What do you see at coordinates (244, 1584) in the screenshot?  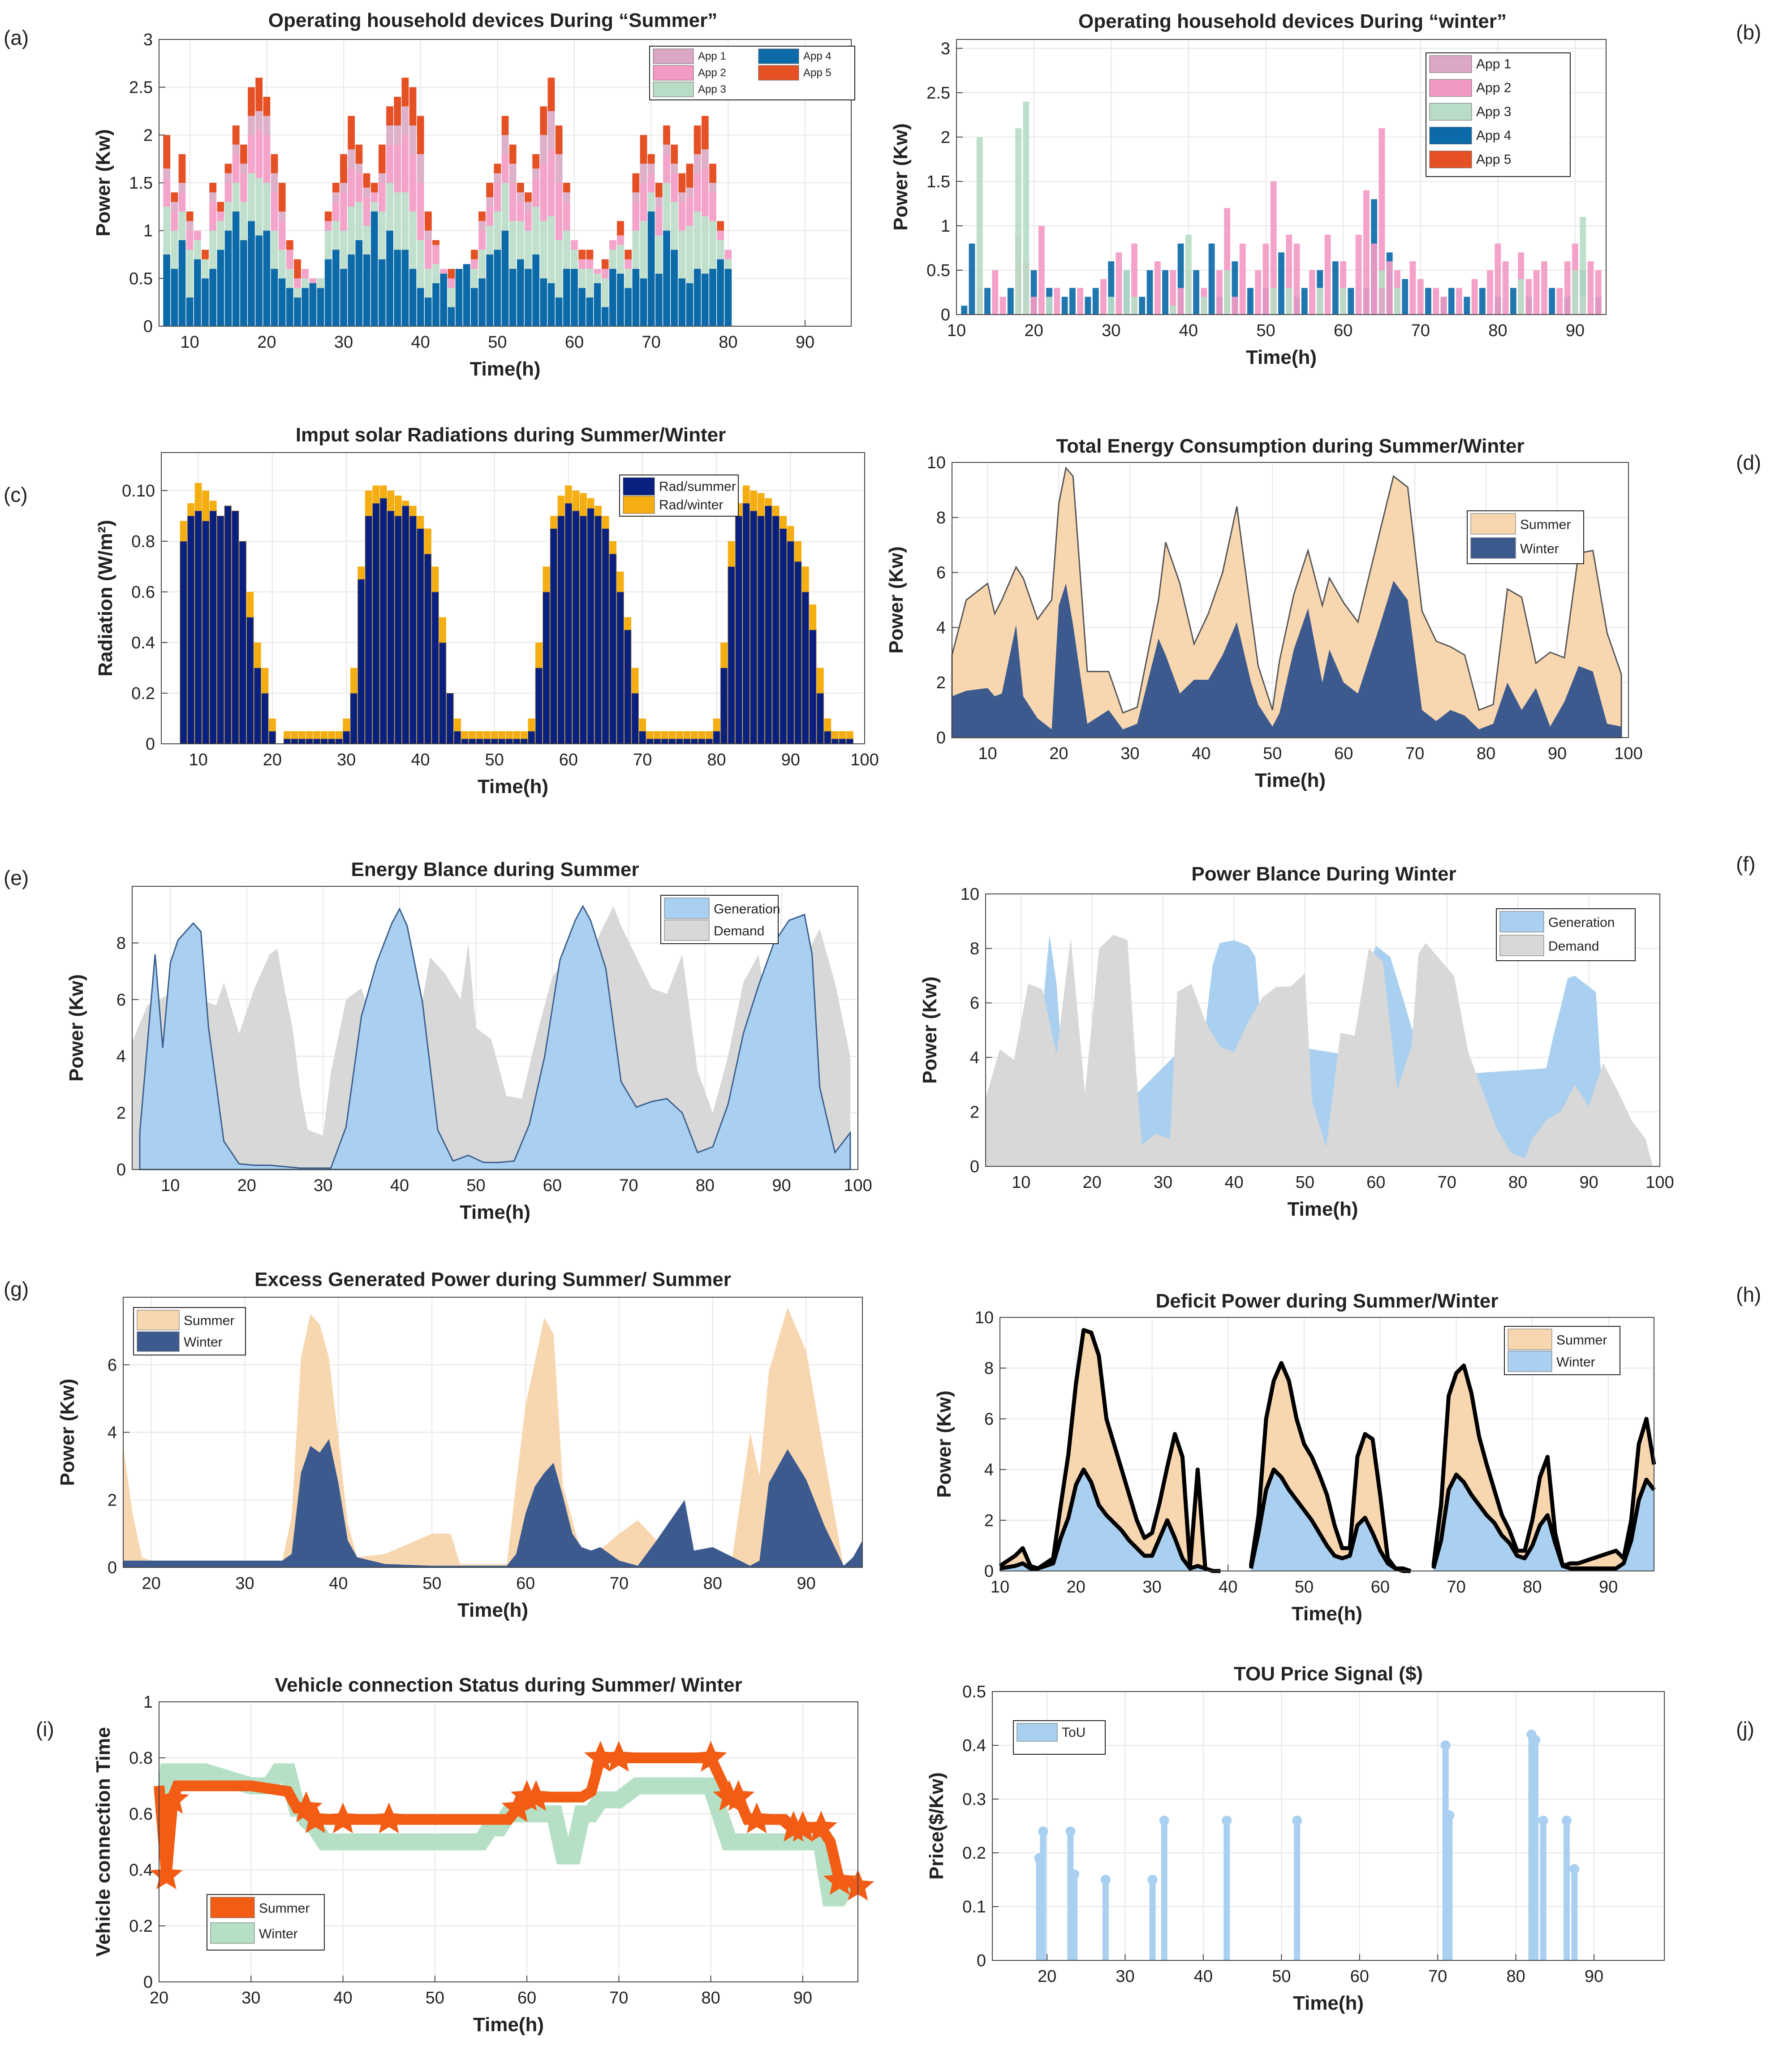 I see `x-tick-label: 30` at bounding box center [244, 1584].